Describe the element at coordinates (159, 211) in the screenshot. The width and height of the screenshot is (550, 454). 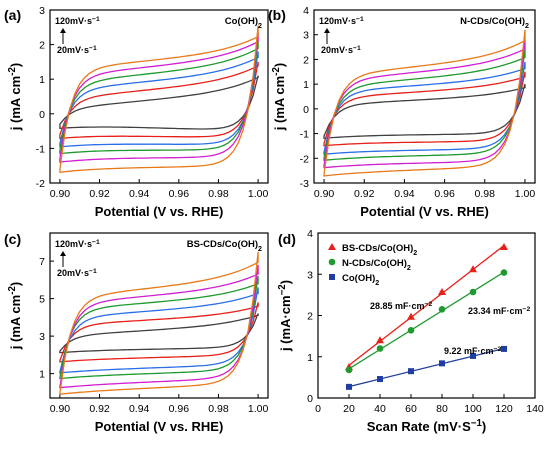
I see `x-axis-label: Potential (V vs. RHE)` at that location.